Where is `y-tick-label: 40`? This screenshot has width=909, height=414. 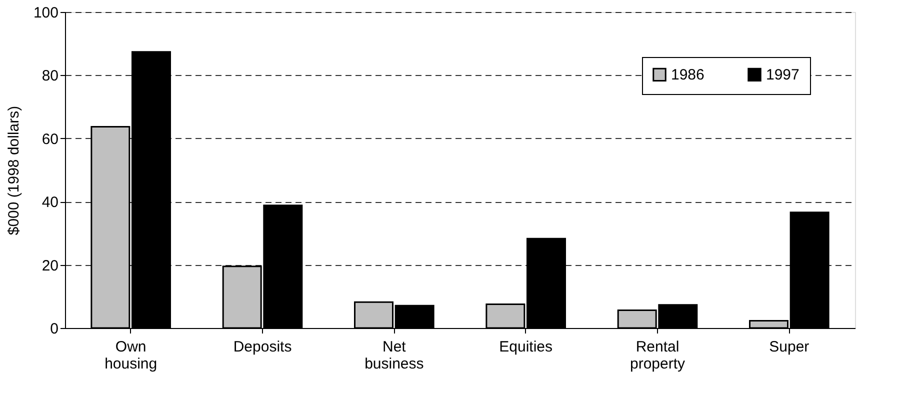 y-tick-label: 40 is located at coordinates (50, 203).